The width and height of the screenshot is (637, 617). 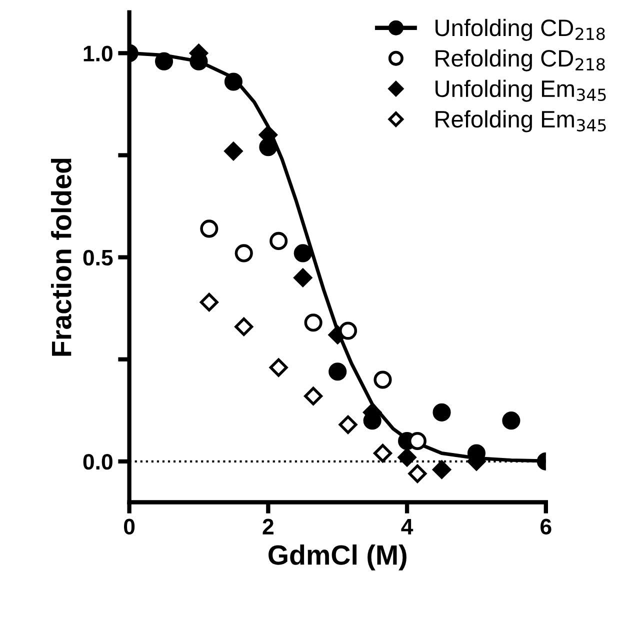 What do you see at coordinates (337, 557) in the screenshot?
I see `x-axis-title: GdmCl (M)` at bounding box center [337, 557].